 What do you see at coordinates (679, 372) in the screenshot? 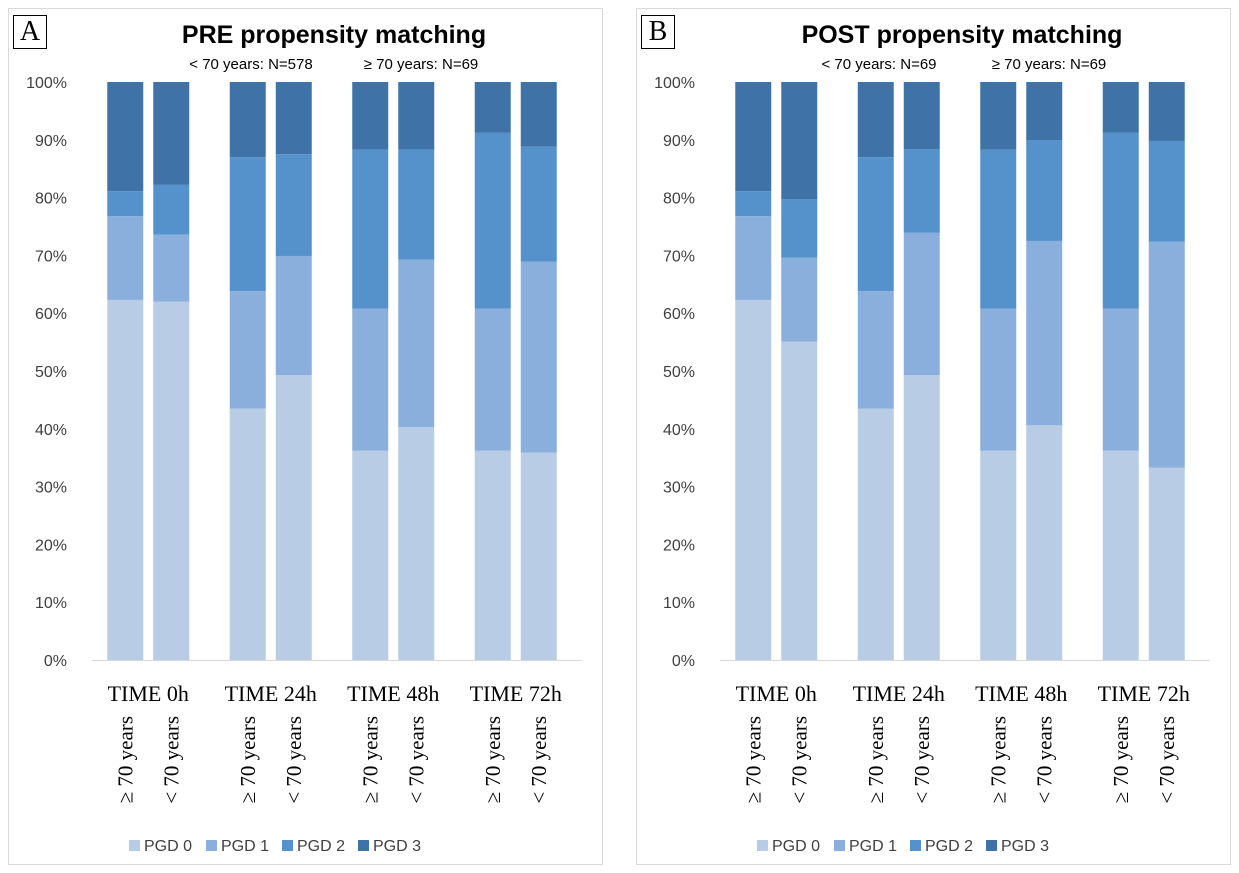
I see `y-tick-label: 50%` at bounding box center [679, 372].